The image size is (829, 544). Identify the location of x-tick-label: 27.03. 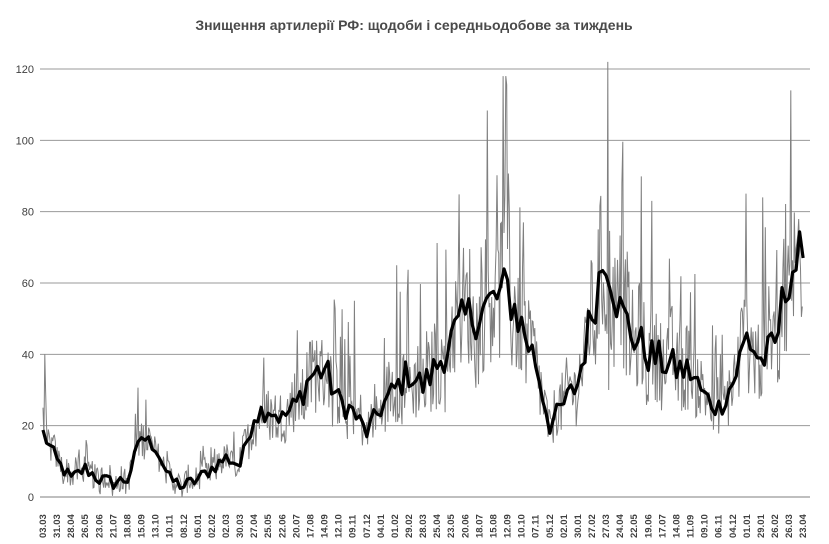
(606, 526).